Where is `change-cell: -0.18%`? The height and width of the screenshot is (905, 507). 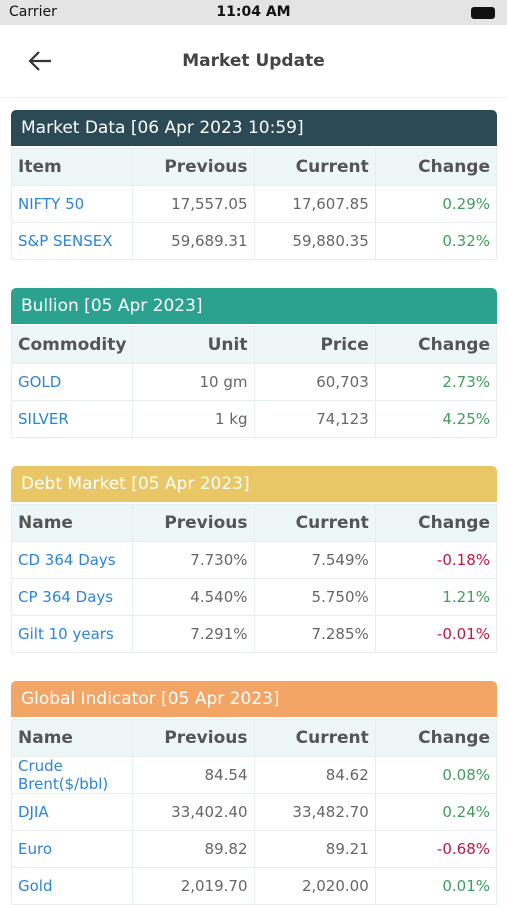 change-cell: -0.18% is located at coordinates (436, 560).